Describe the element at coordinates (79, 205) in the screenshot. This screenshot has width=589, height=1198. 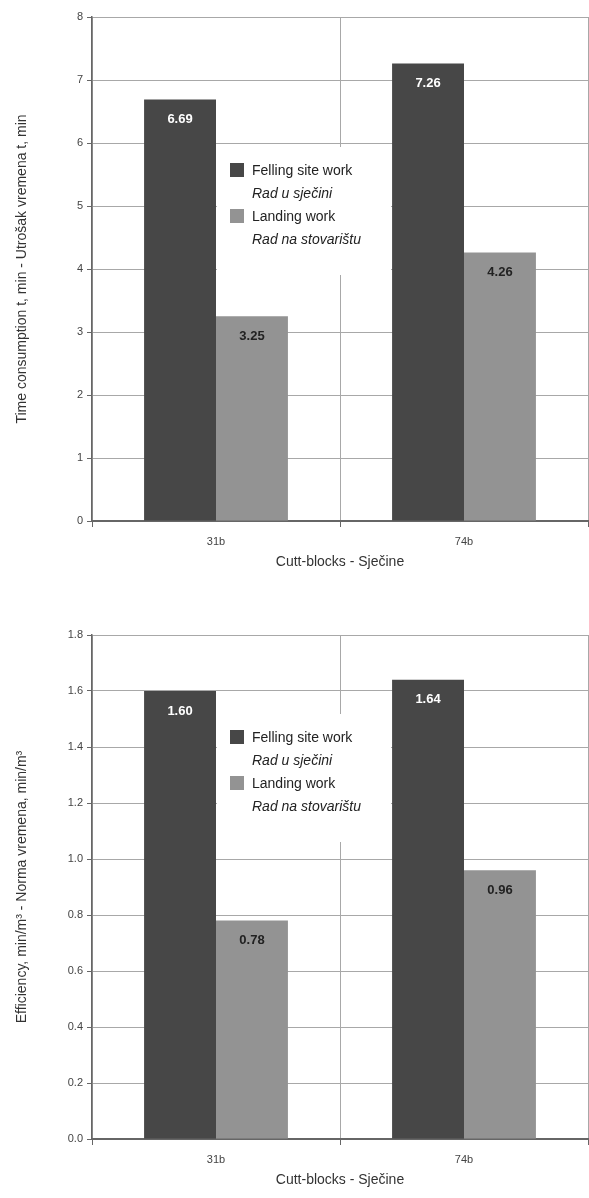
I see `y-tick-label: 5` at that location.